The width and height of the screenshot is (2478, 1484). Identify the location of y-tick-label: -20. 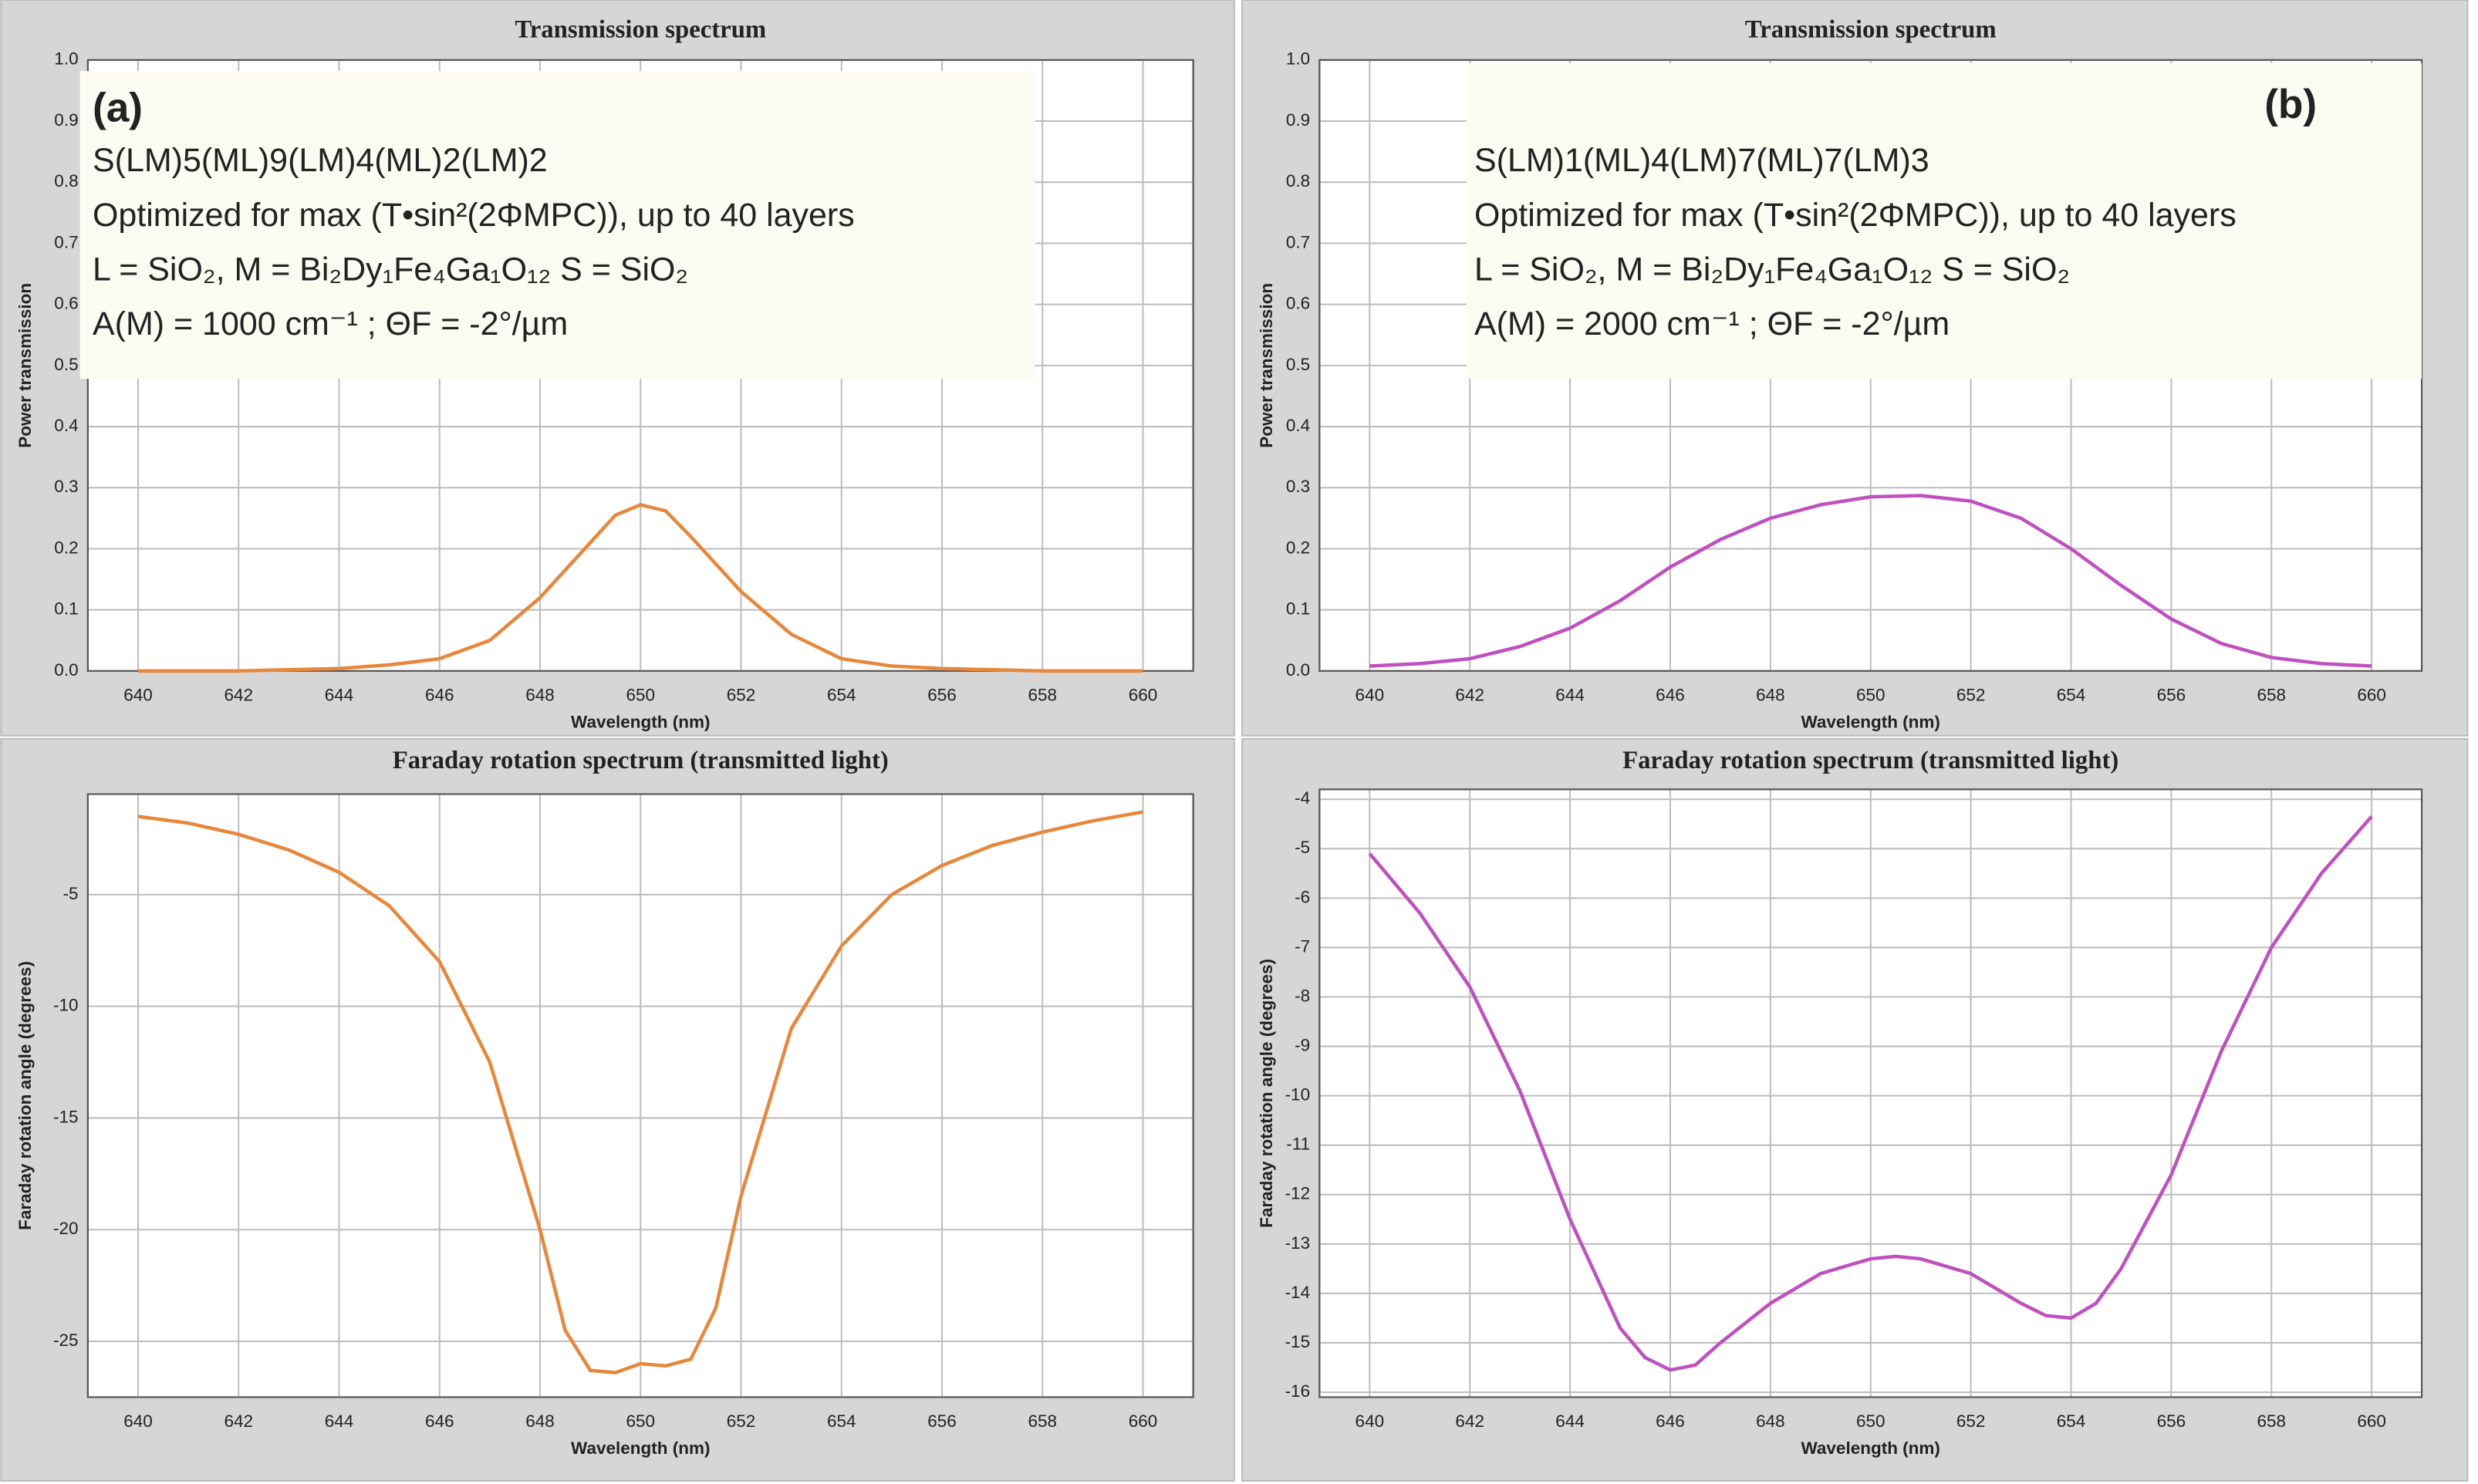
(66, 1228).